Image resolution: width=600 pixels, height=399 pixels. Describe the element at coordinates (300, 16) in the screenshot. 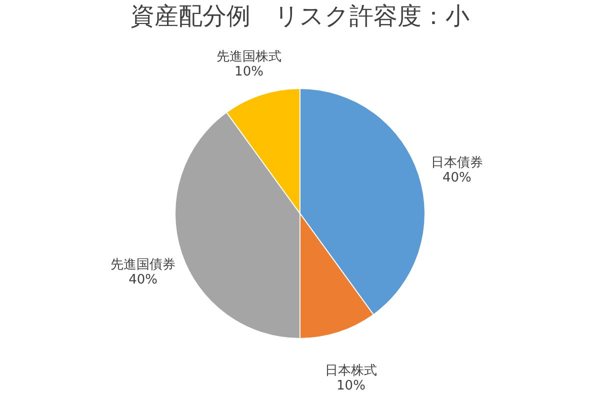

I see `chart-title: 資産配分例 リスク許容度：小` at that location.